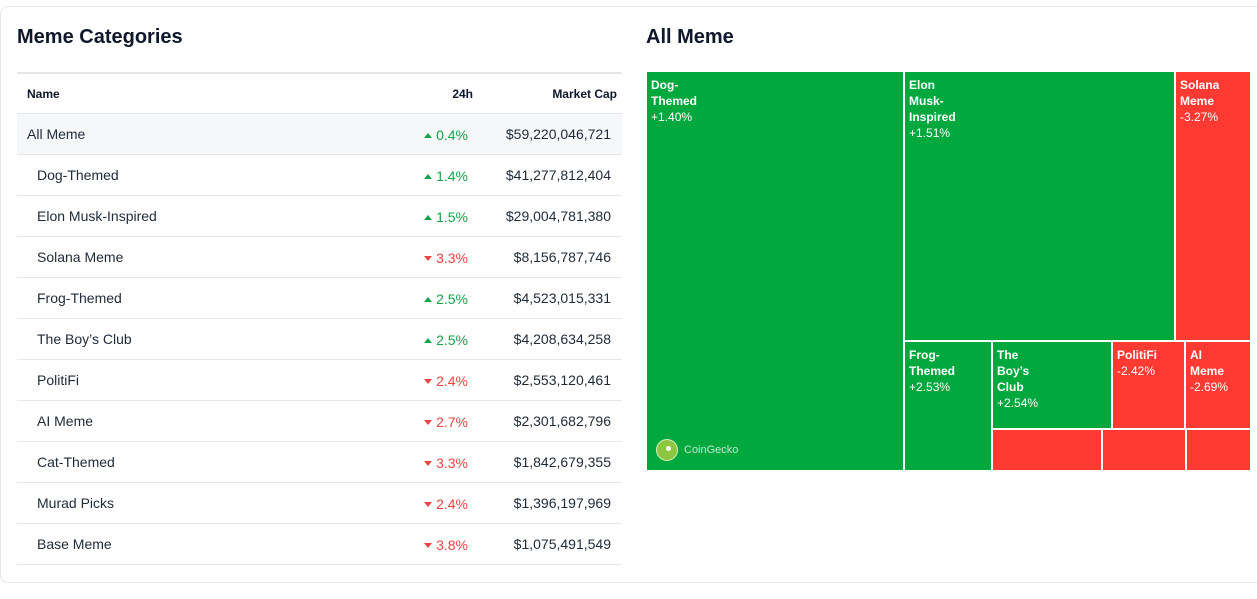  I want to click on category-name: Solana Meme, so click(80, 257).